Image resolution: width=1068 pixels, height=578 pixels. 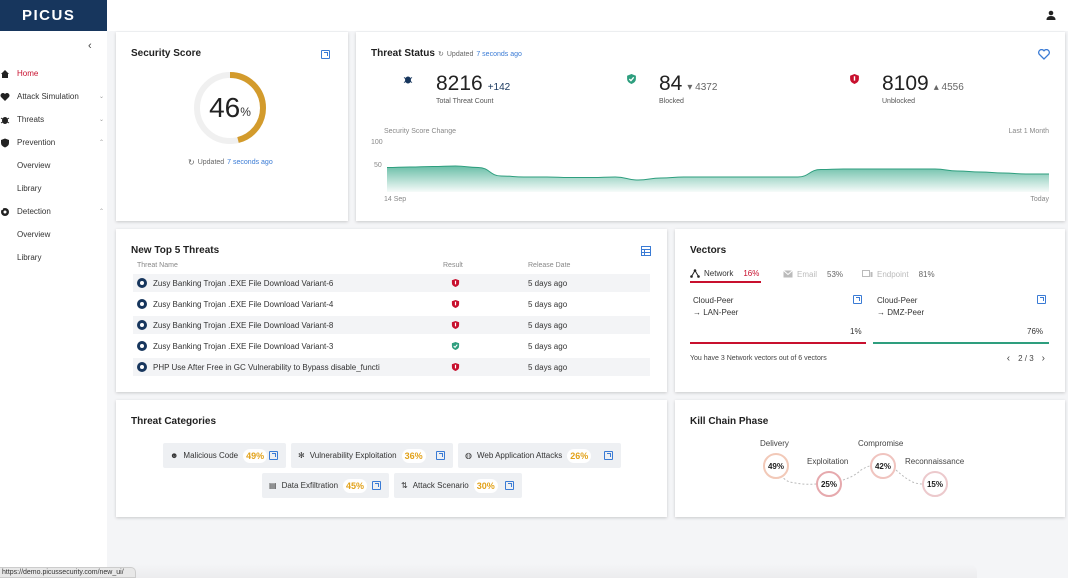 I want to click on category-label: Attack Scenario, so click(x=440, y=485).